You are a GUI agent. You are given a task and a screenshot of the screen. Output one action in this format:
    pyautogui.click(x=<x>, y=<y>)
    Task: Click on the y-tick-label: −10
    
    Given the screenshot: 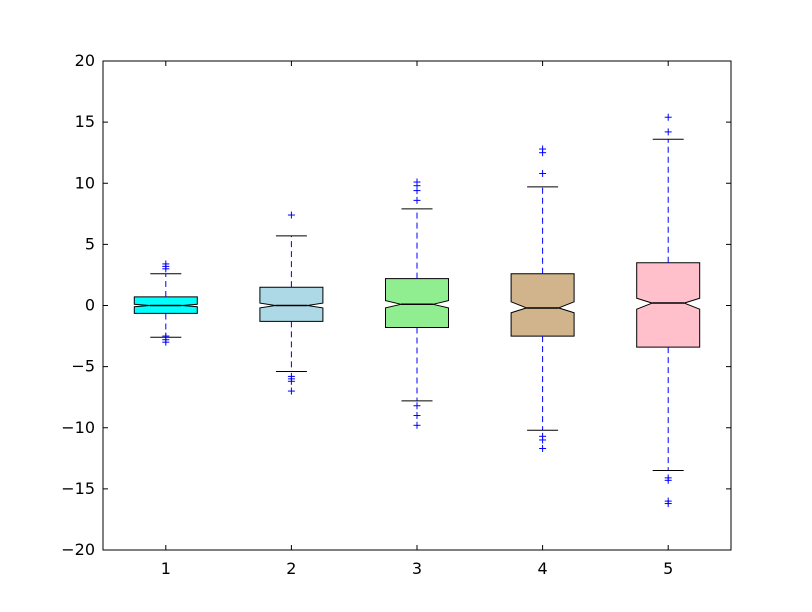 What is the action you would take?
    pyautogui.click(x=78, y=427)
    